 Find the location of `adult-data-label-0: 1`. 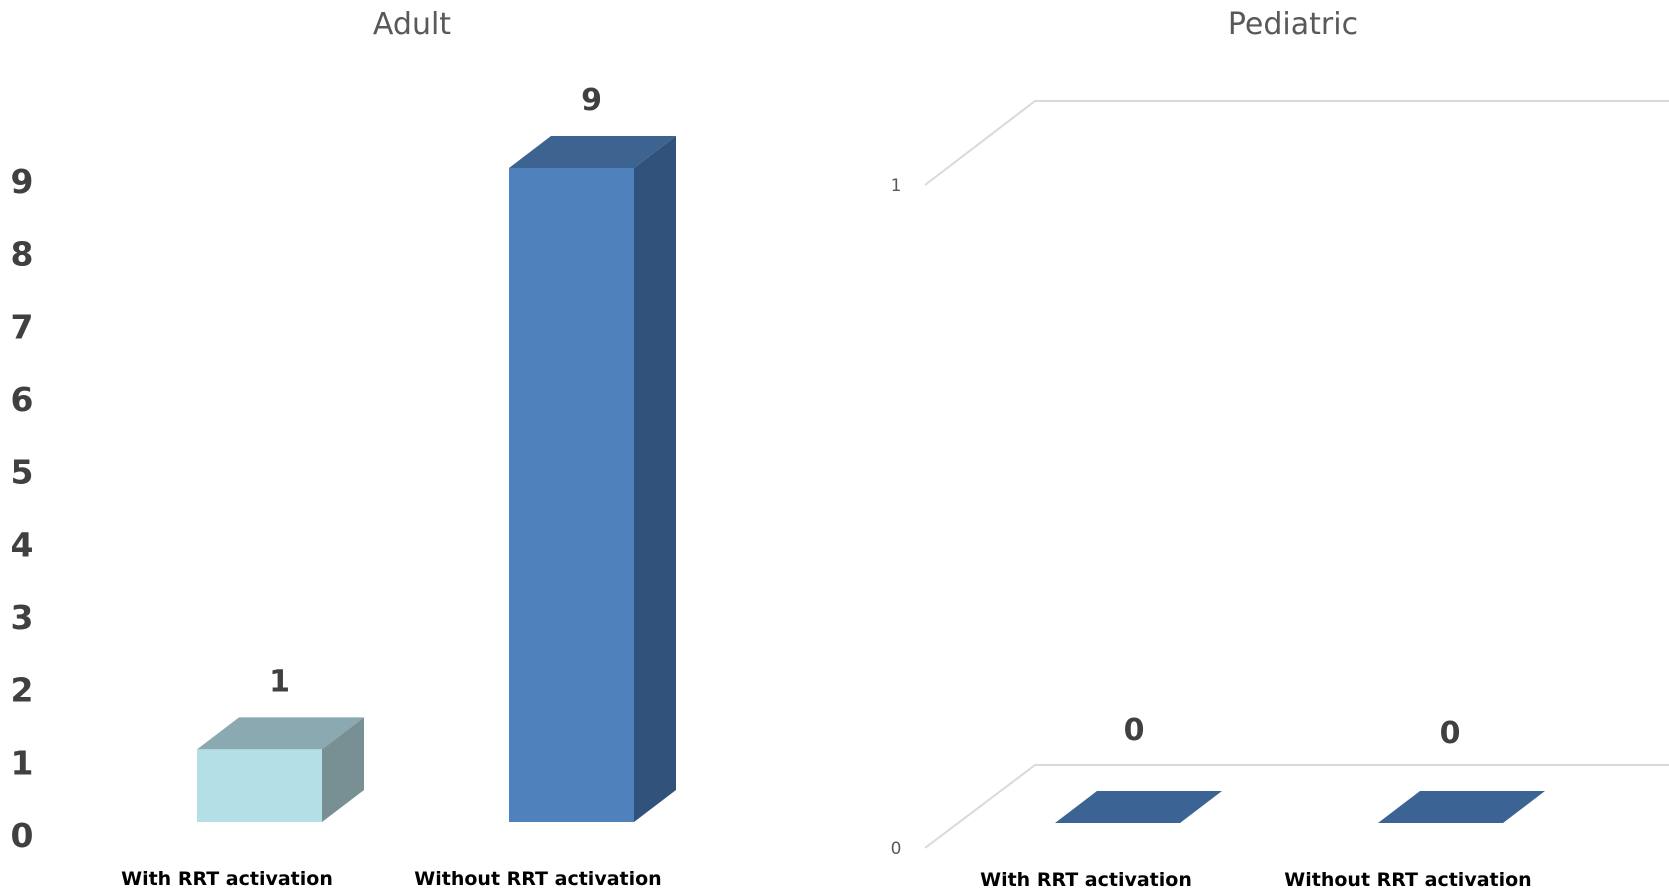

adult-data-label-0: 1 is located at coordinates (279, 681).